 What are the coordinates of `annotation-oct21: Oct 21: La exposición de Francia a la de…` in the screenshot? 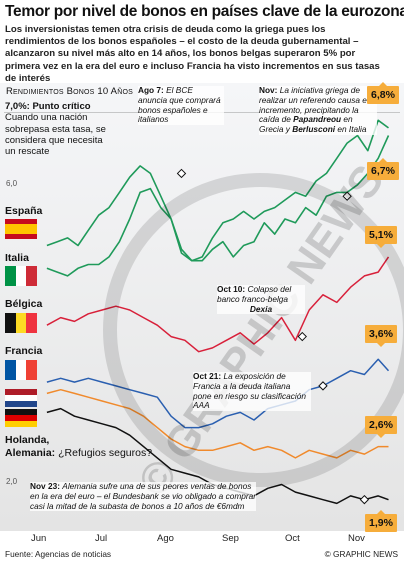 It's located at (252, 391).